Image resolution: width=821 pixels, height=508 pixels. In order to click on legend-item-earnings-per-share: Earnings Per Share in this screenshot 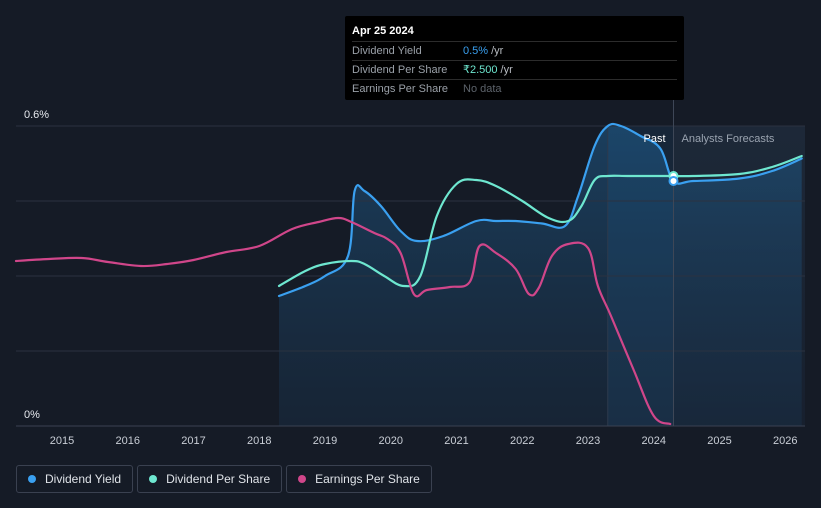, I will do `click(359, 479)`.